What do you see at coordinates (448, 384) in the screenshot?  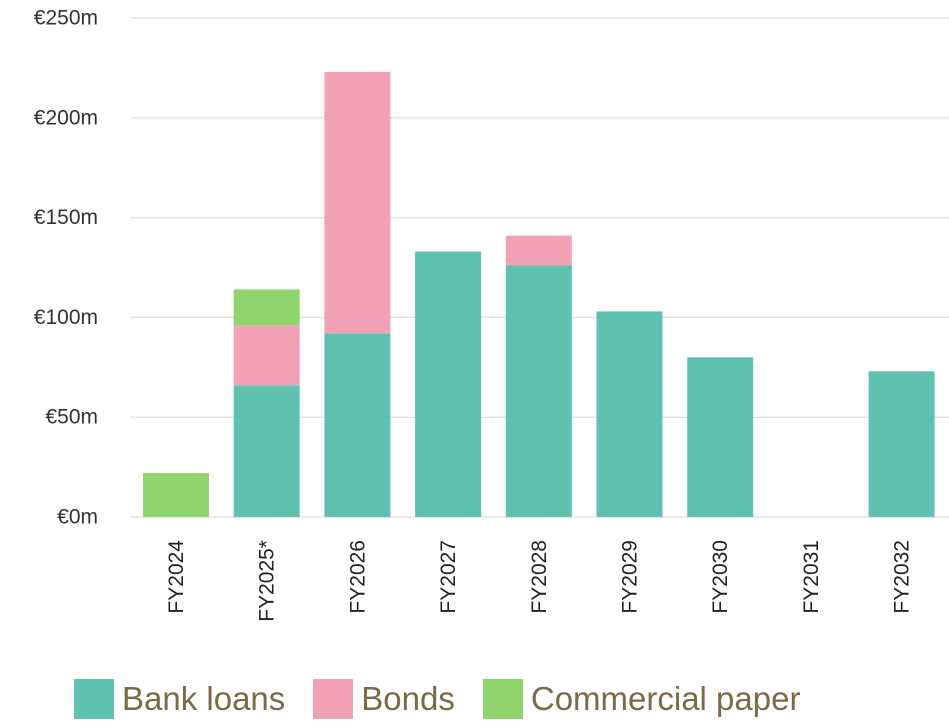 I see `bar-bank-loans-fy2027` at bounding box center [448, 384].